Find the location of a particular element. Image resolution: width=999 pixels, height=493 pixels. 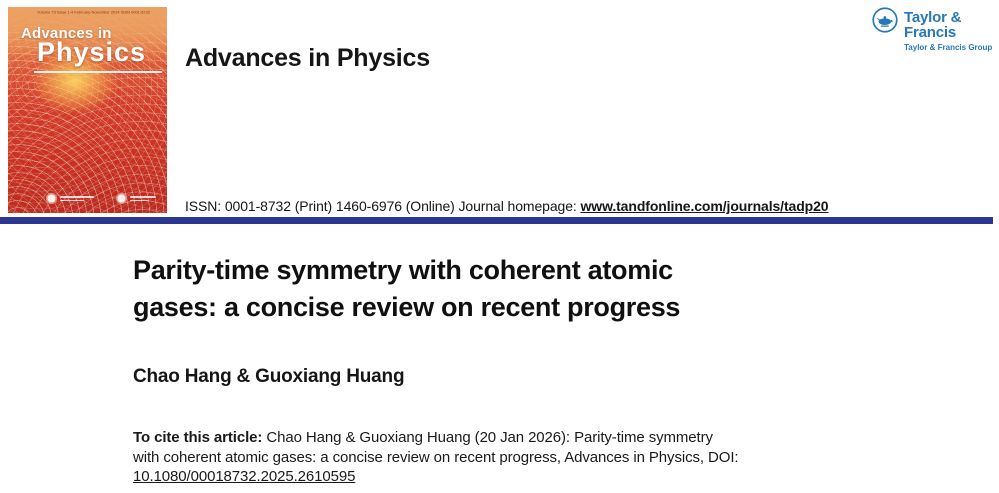

publisher-name: Taylor & Francis is located at coordinates (933, 25).